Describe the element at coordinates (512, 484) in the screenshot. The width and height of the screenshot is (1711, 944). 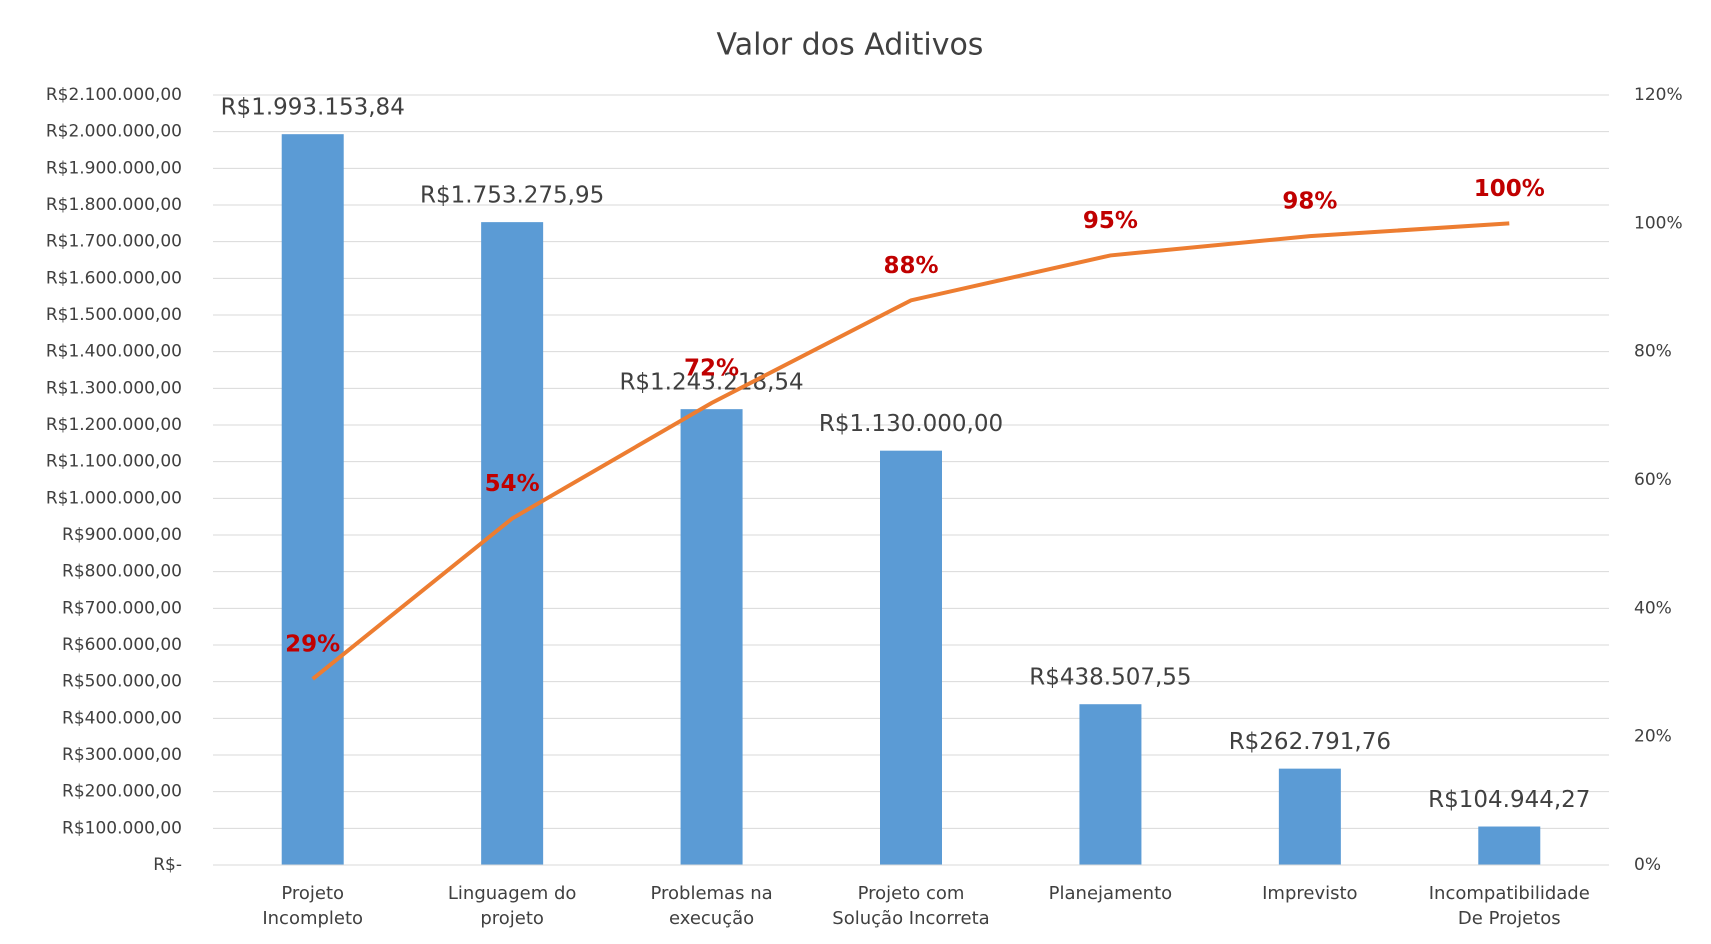
I see `line-value-label: 54%` at that location.